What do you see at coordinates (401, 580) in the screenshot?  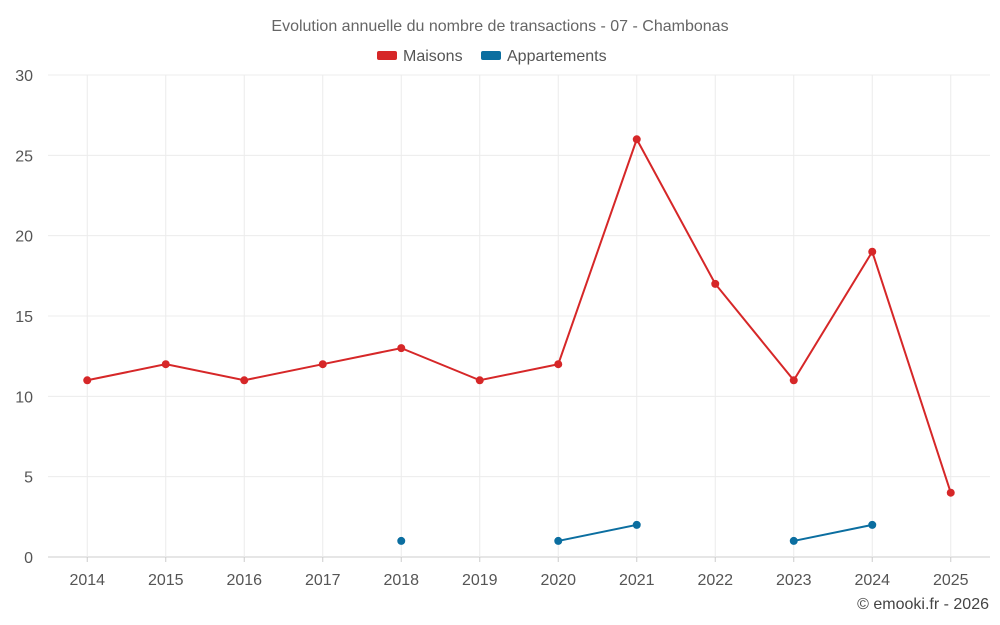 I see `x-tick-label: 2018` at bounding box center [401, 580].